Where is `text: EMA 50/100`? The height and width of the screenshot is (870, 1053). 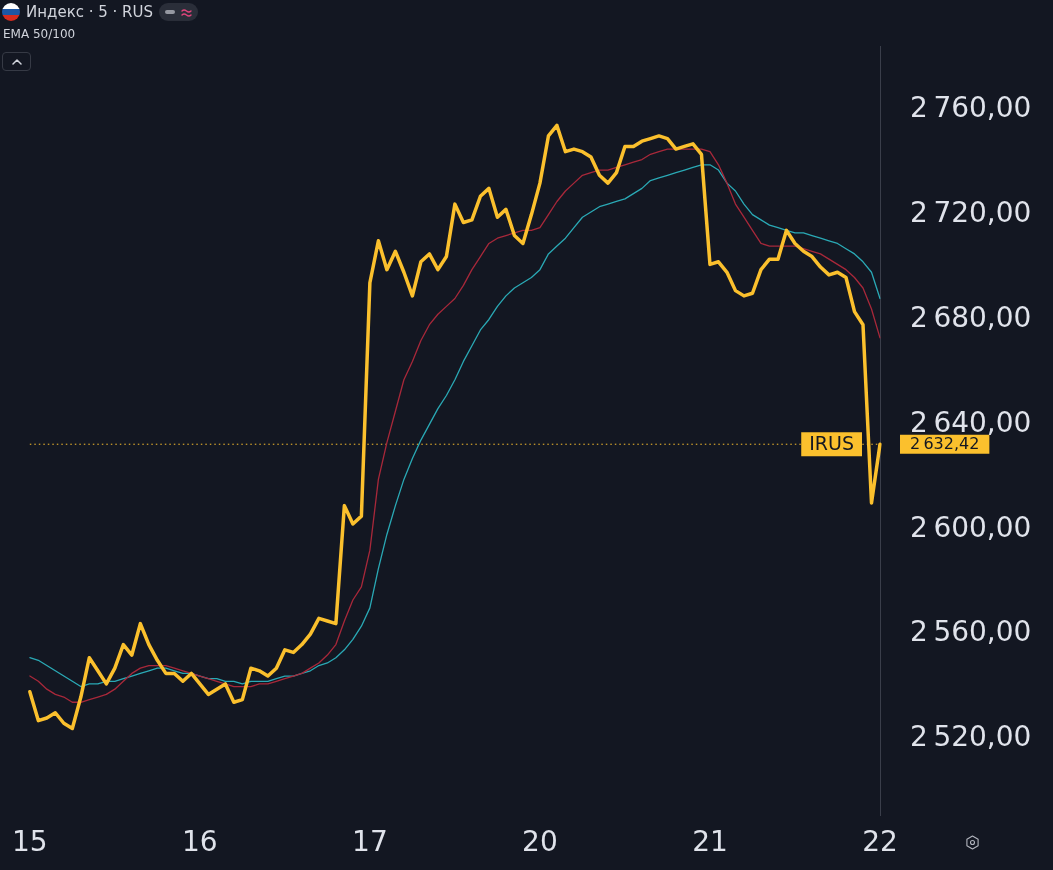
text: EMA 50/100 is located at coordinates (39, 34).